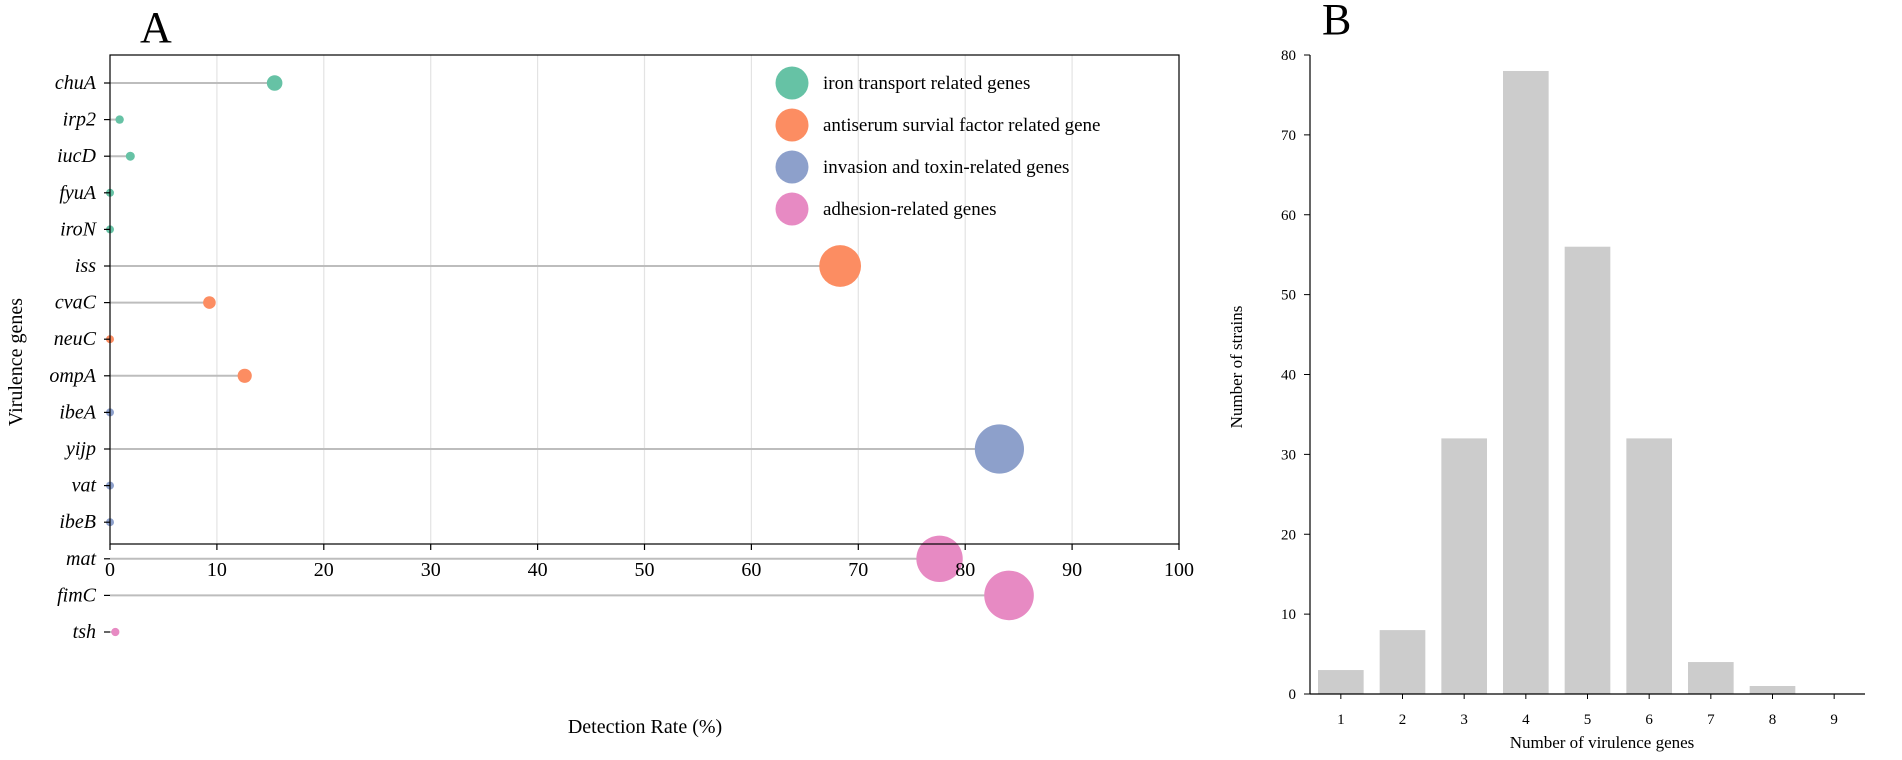 This screenshot has height=760, width=1902. Describe the element at coordinates (1288, 455) in the screenshot. I see `b-y-tick-label: 30` at that location.